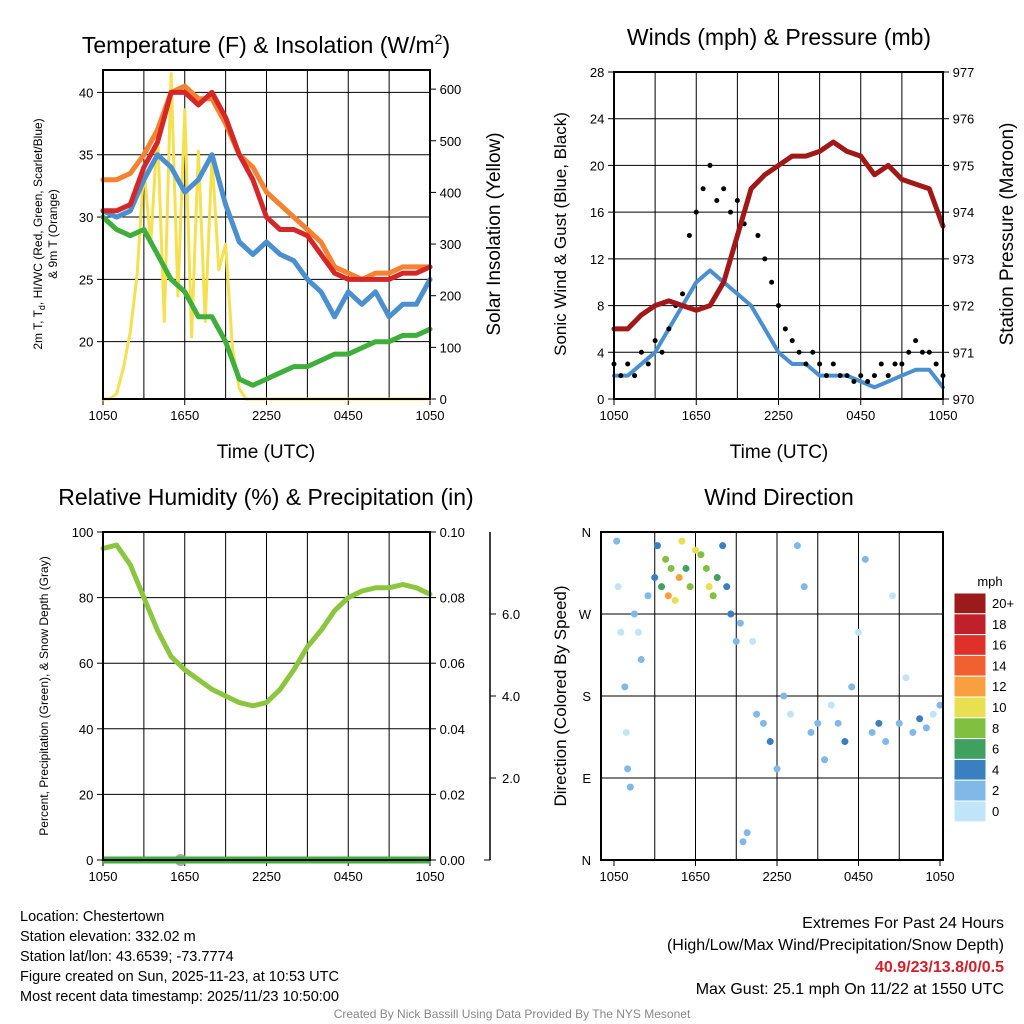 The width and height of the screenshot is (1024, 1024). What do you see at coordinates (779, 452) in the screenshot?
I see `winds-x-label: Time (UTC)` at bounding box center [779, 452].